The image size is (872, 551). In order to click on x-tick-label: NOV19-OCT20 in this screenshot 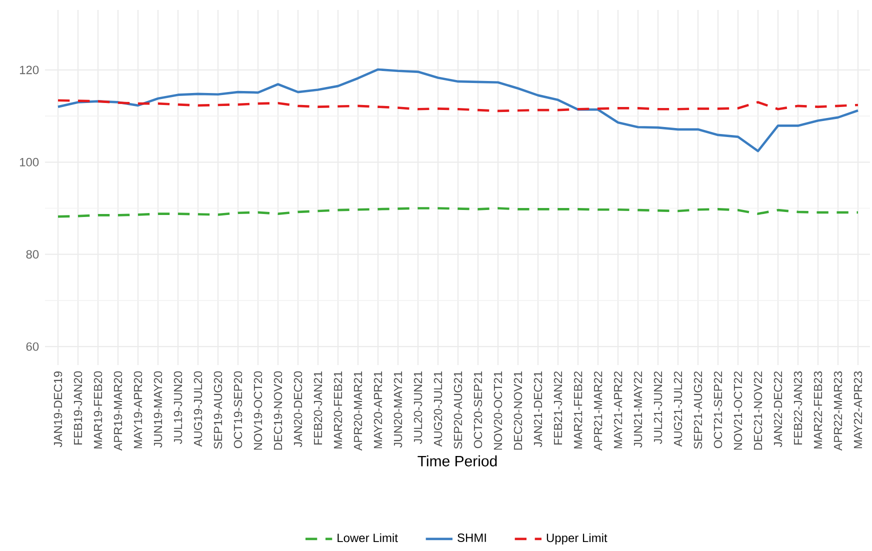, I will do `click(258, 410)`.